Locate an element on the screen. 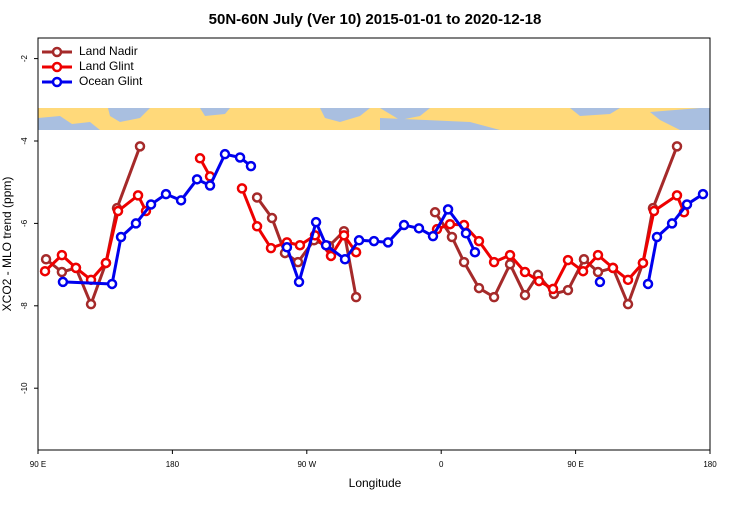 The height and width of the screenshot is (505, 750). x-axis-label: Longitude is located at coordinates (375, 483).